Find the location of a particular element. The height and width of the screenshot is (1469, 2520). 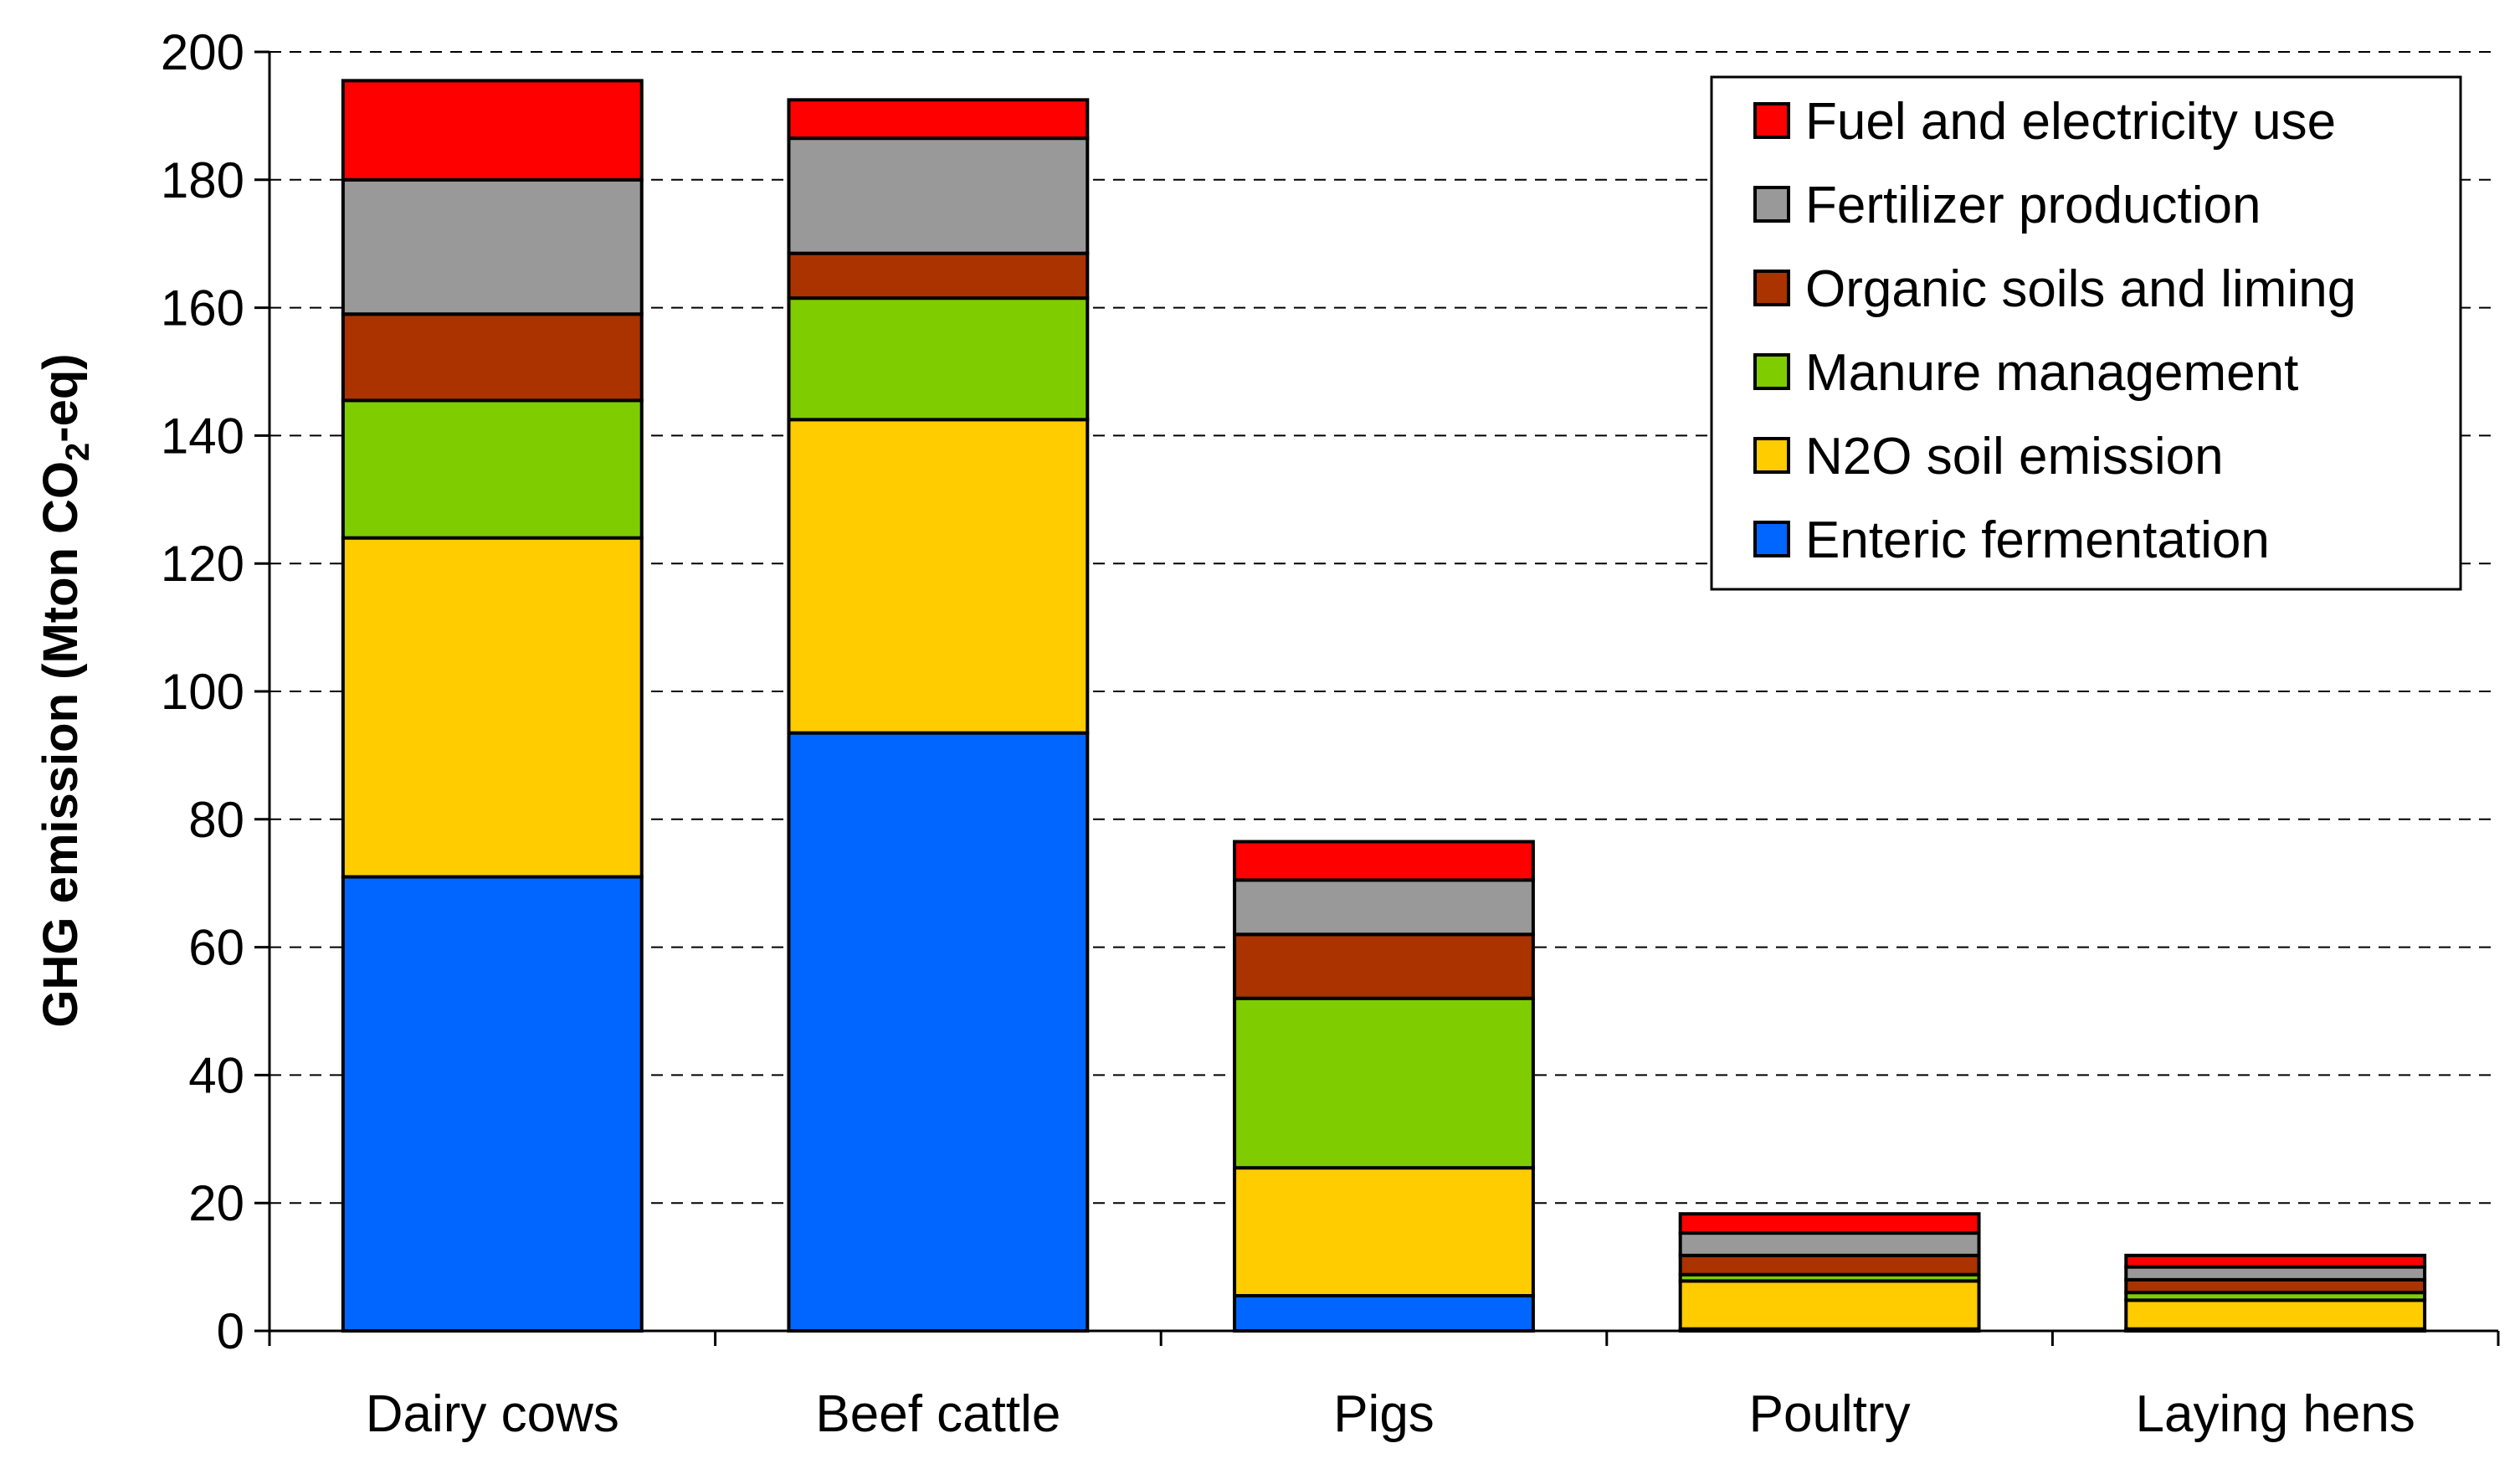

legend-label: Manure management is located at coordinates (2051, 373).